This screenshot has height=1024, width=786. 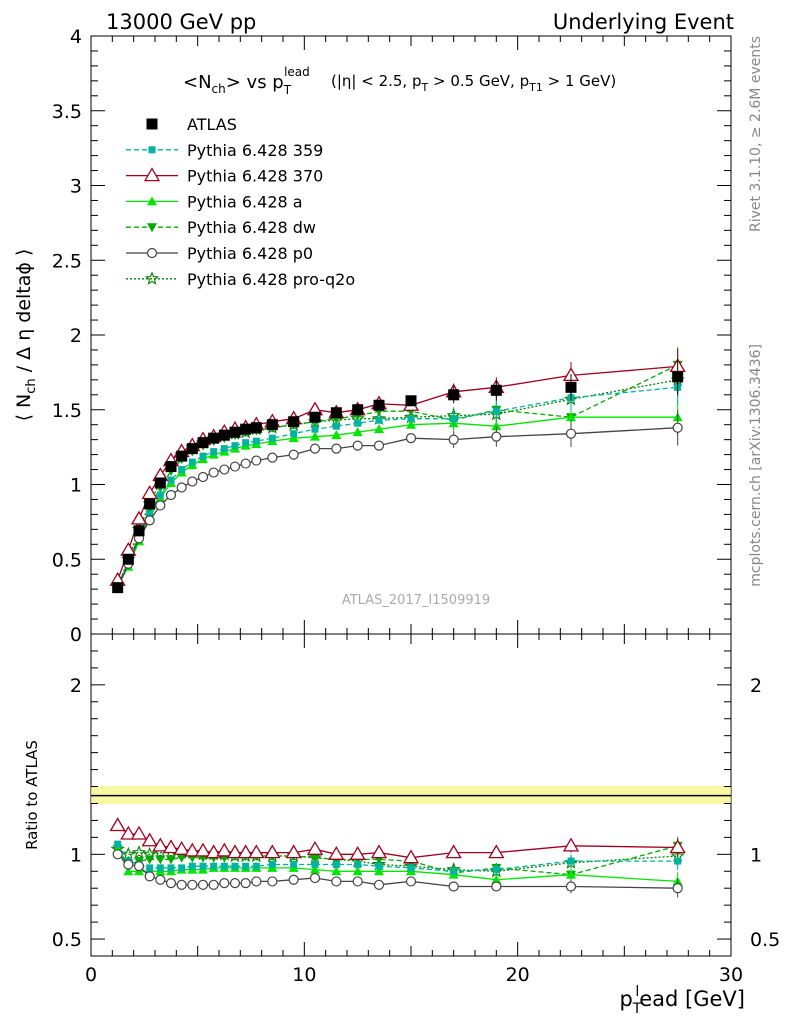 I want to click on legend-label: Pythia 6.428 370, so click(x=255, y=176).